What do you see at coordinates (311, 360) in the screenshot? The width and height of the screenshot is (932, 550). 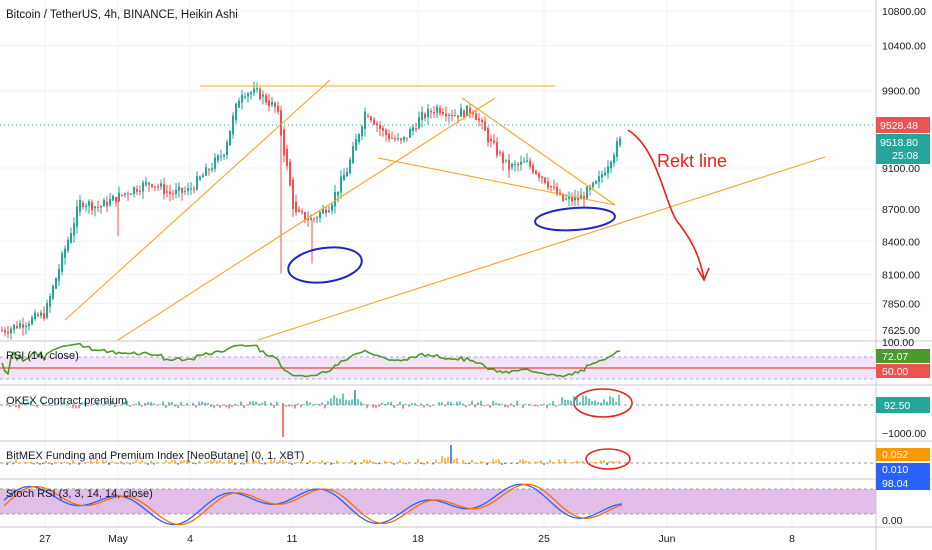 I see `rsi-line` at bounding box center [311, 360].